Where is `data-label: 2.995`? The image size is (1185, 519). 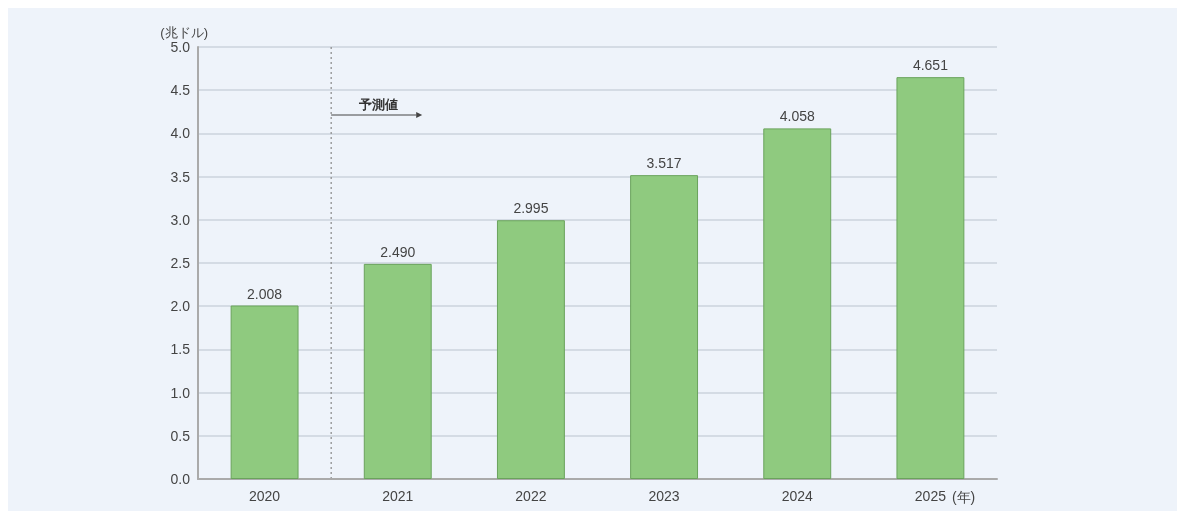
data-label: 2.995 is located at coordinates (531, 208).